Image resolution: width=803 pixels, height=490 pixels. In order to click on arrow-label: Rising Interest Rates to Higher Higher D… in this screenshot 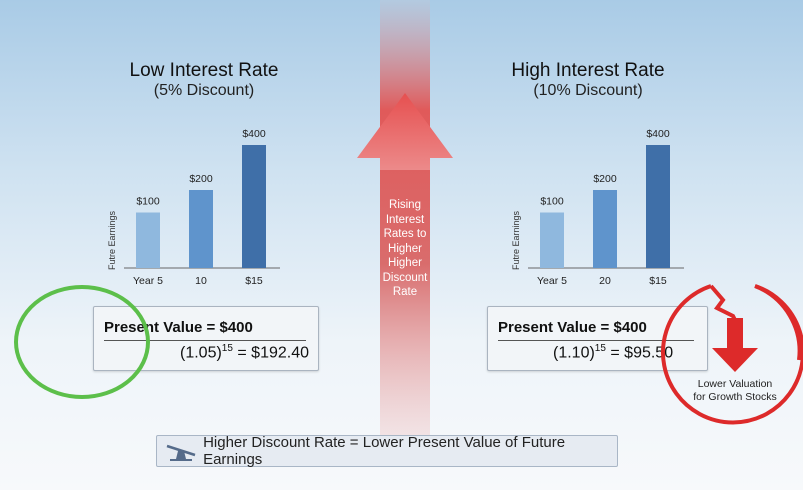, I will do `click(405, 249)`.